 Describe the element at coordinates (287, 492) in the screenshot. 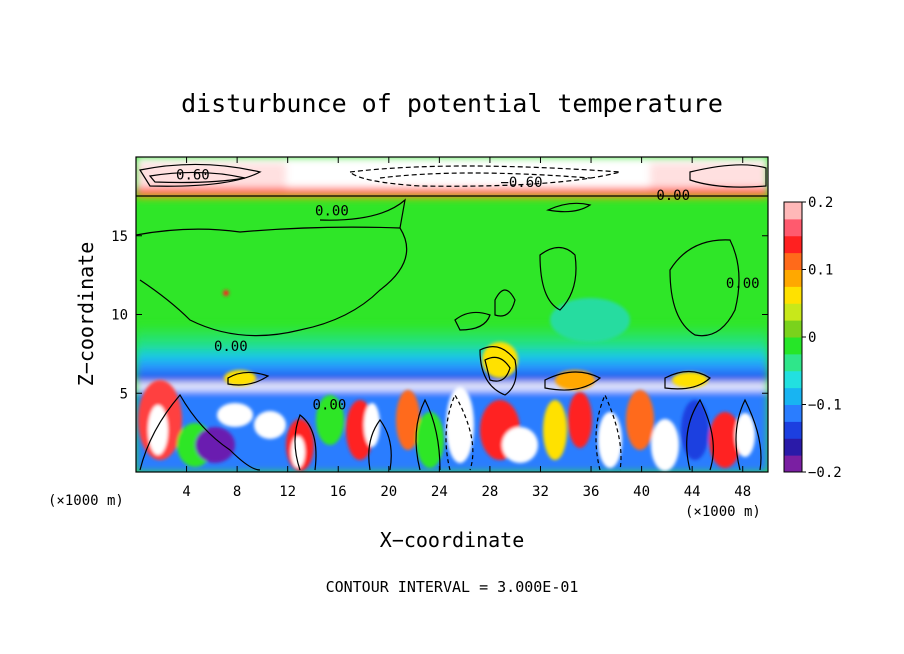

I see `x-tick-label: 12` at that location.